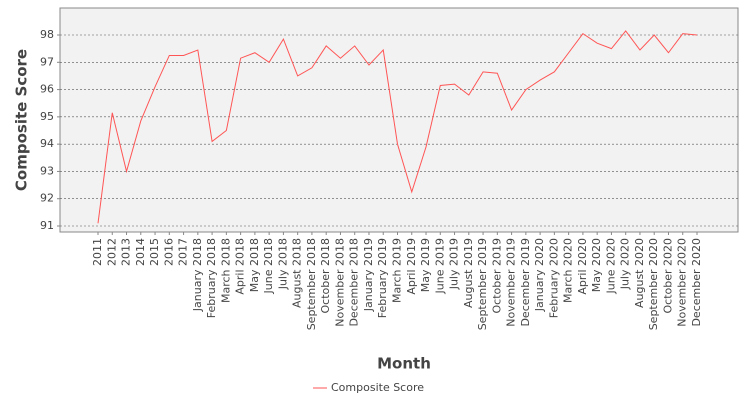 Image resolution: width=750 pixels, height=400 pixels. Describe the element at coordinates (439, 266) in the screenshot. I see `x-tick-label: June 2019` at that location.